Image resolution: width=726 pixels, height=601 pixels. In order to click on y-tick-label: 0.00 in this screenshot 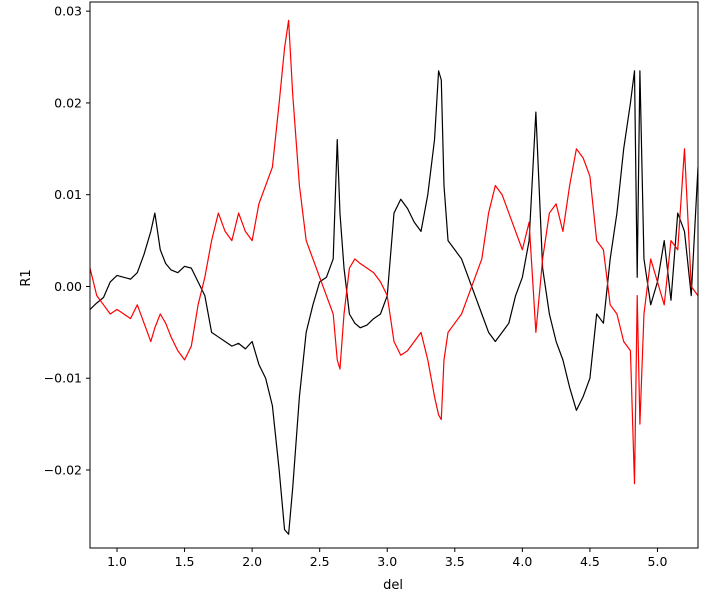, I will do `click(68, 286)`.